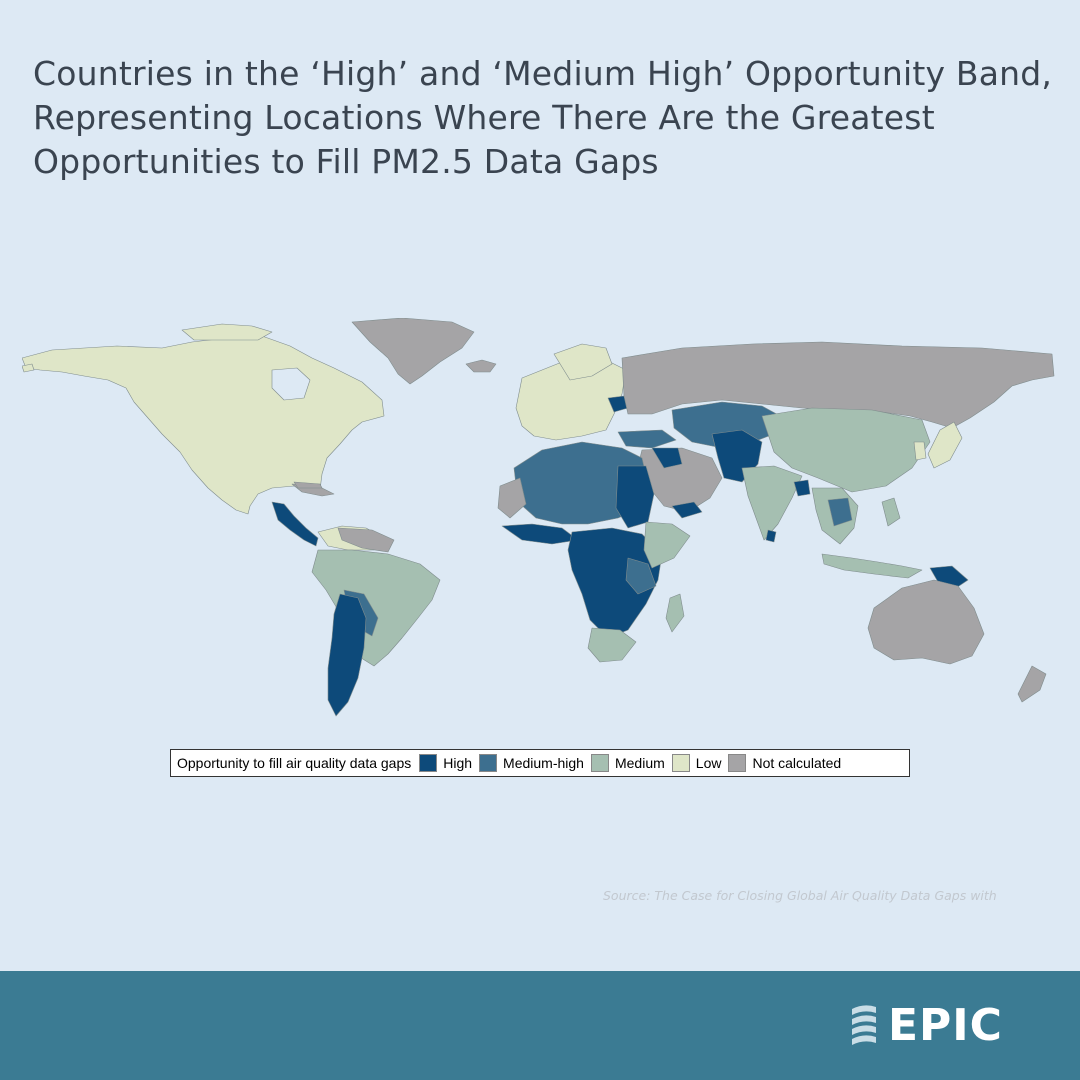 The width and height of the screenshot is (1080, 1080). What do you see at coordinates (413, 351) in the screenshot?
I see `region-greenland` at bounding box center [413, 351].